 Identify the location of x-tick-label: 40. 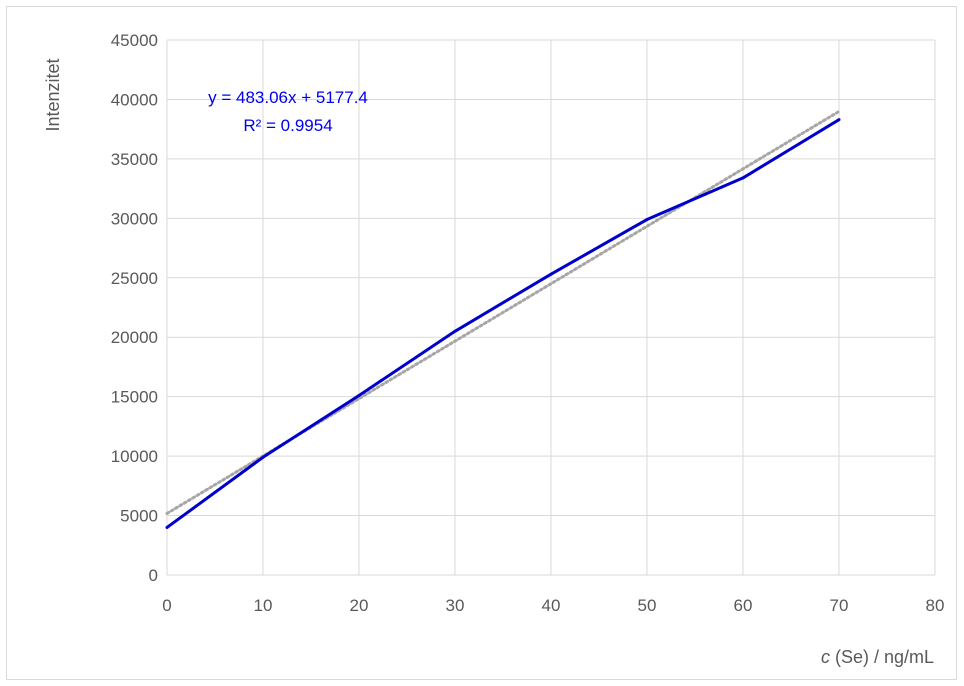
(551, 605).